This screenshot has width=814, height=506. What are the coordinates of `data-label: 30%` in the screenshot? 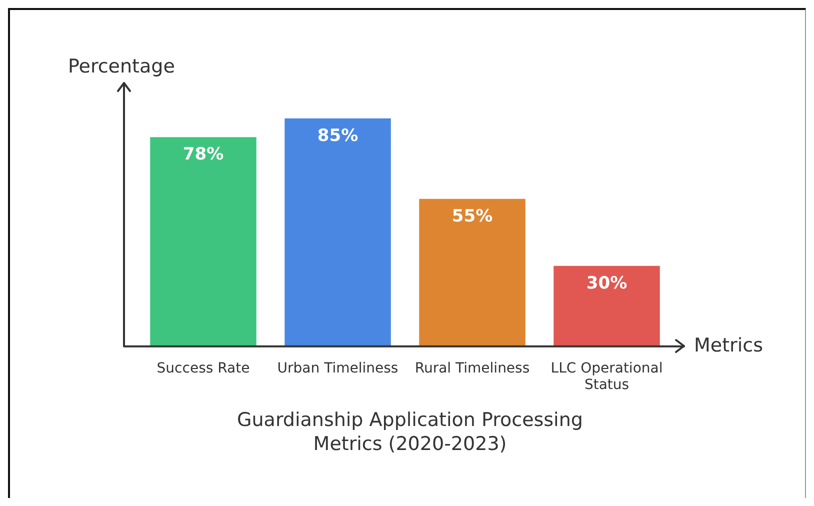 It's located at (607, 283).